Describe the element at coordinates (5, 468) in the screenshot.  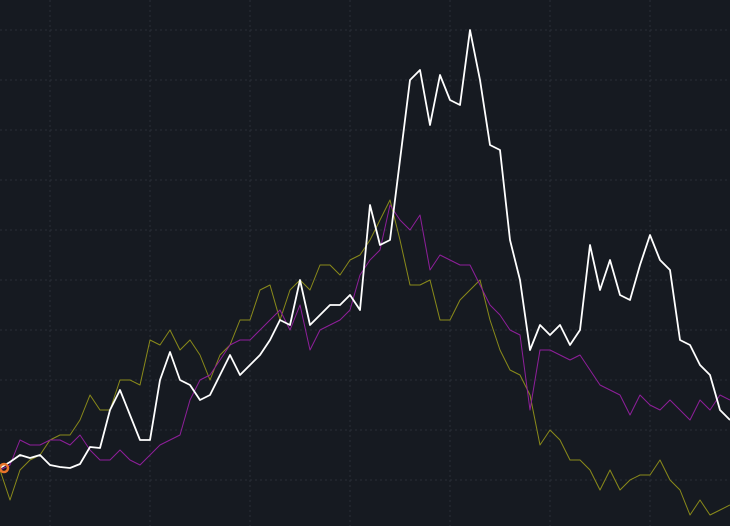
I see `highlight-marker` at that location.